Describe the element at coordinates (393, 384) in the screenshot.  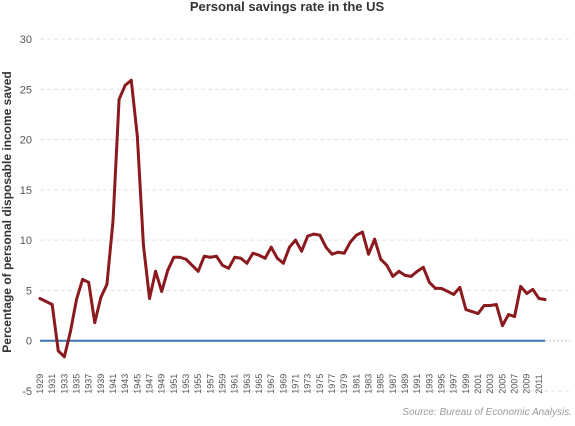
I see `x-tick-label: 1987` at that location.